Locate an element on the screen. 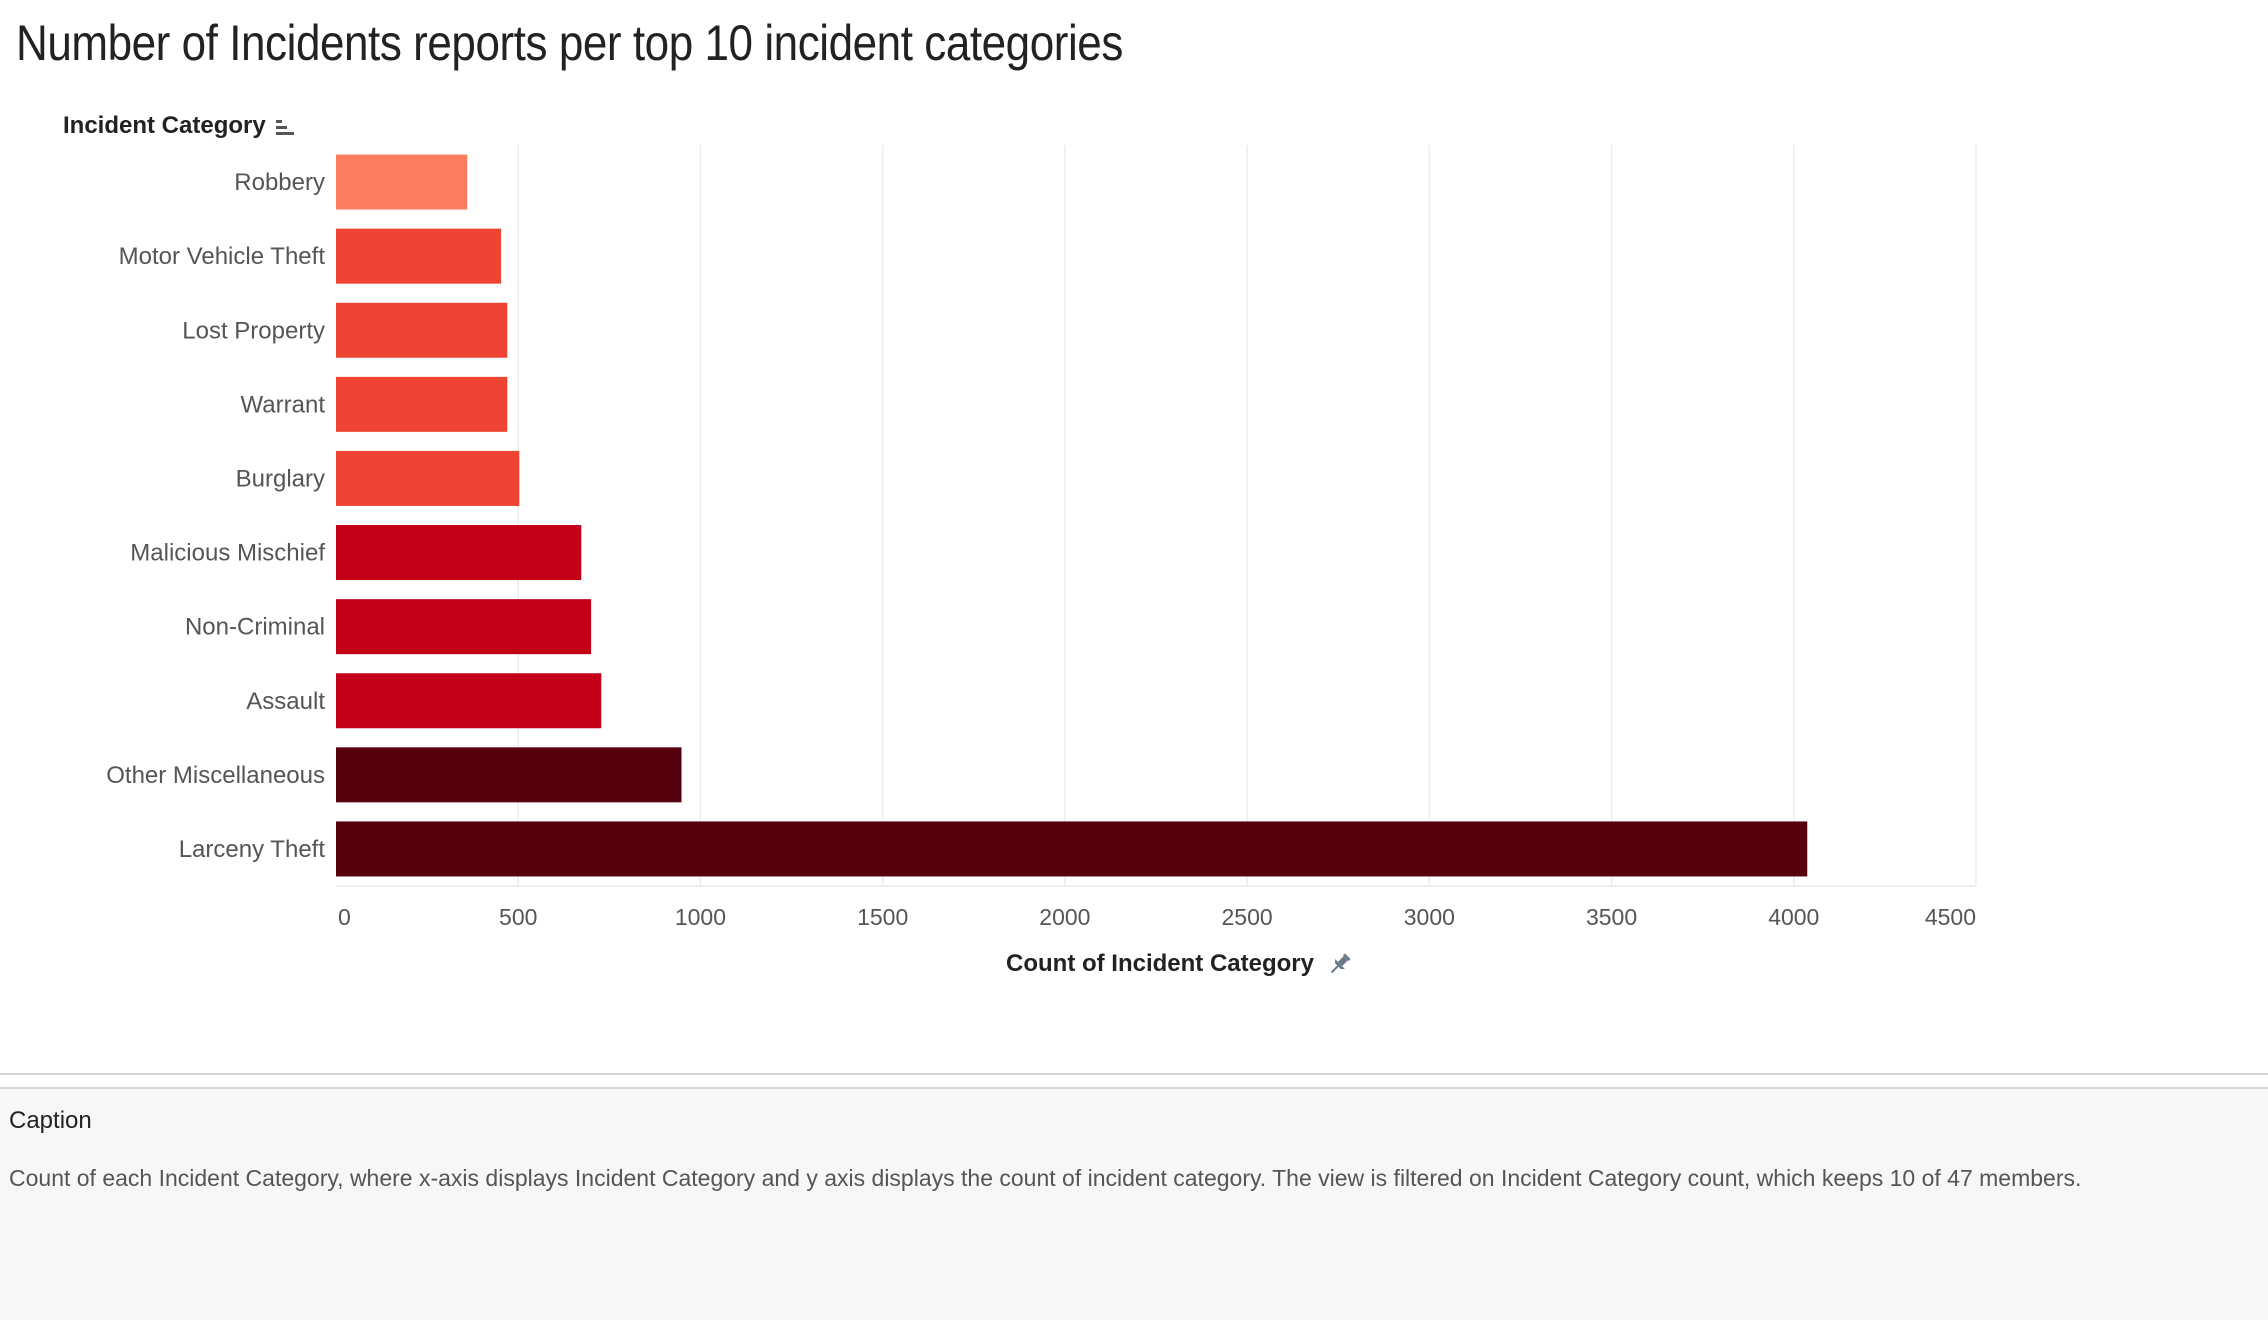  x-tick-label: 4000 is located at coordinates (1793, 917).